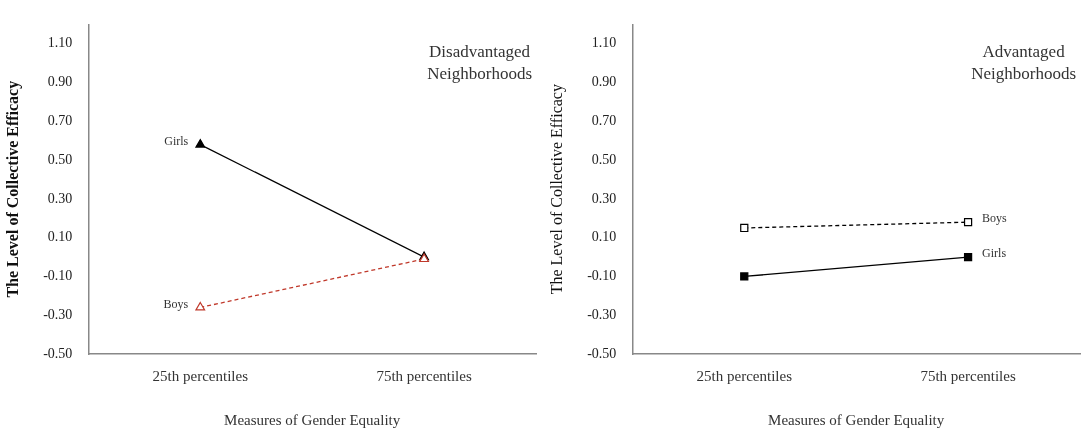 Image resolution: width=1089 pixels, height=434 pixels. What do you see at coordinates (479, 63) in the screenshot?
I see `annotation: Disadvantaged Neighborhoods` at bounding box center [479, 63].